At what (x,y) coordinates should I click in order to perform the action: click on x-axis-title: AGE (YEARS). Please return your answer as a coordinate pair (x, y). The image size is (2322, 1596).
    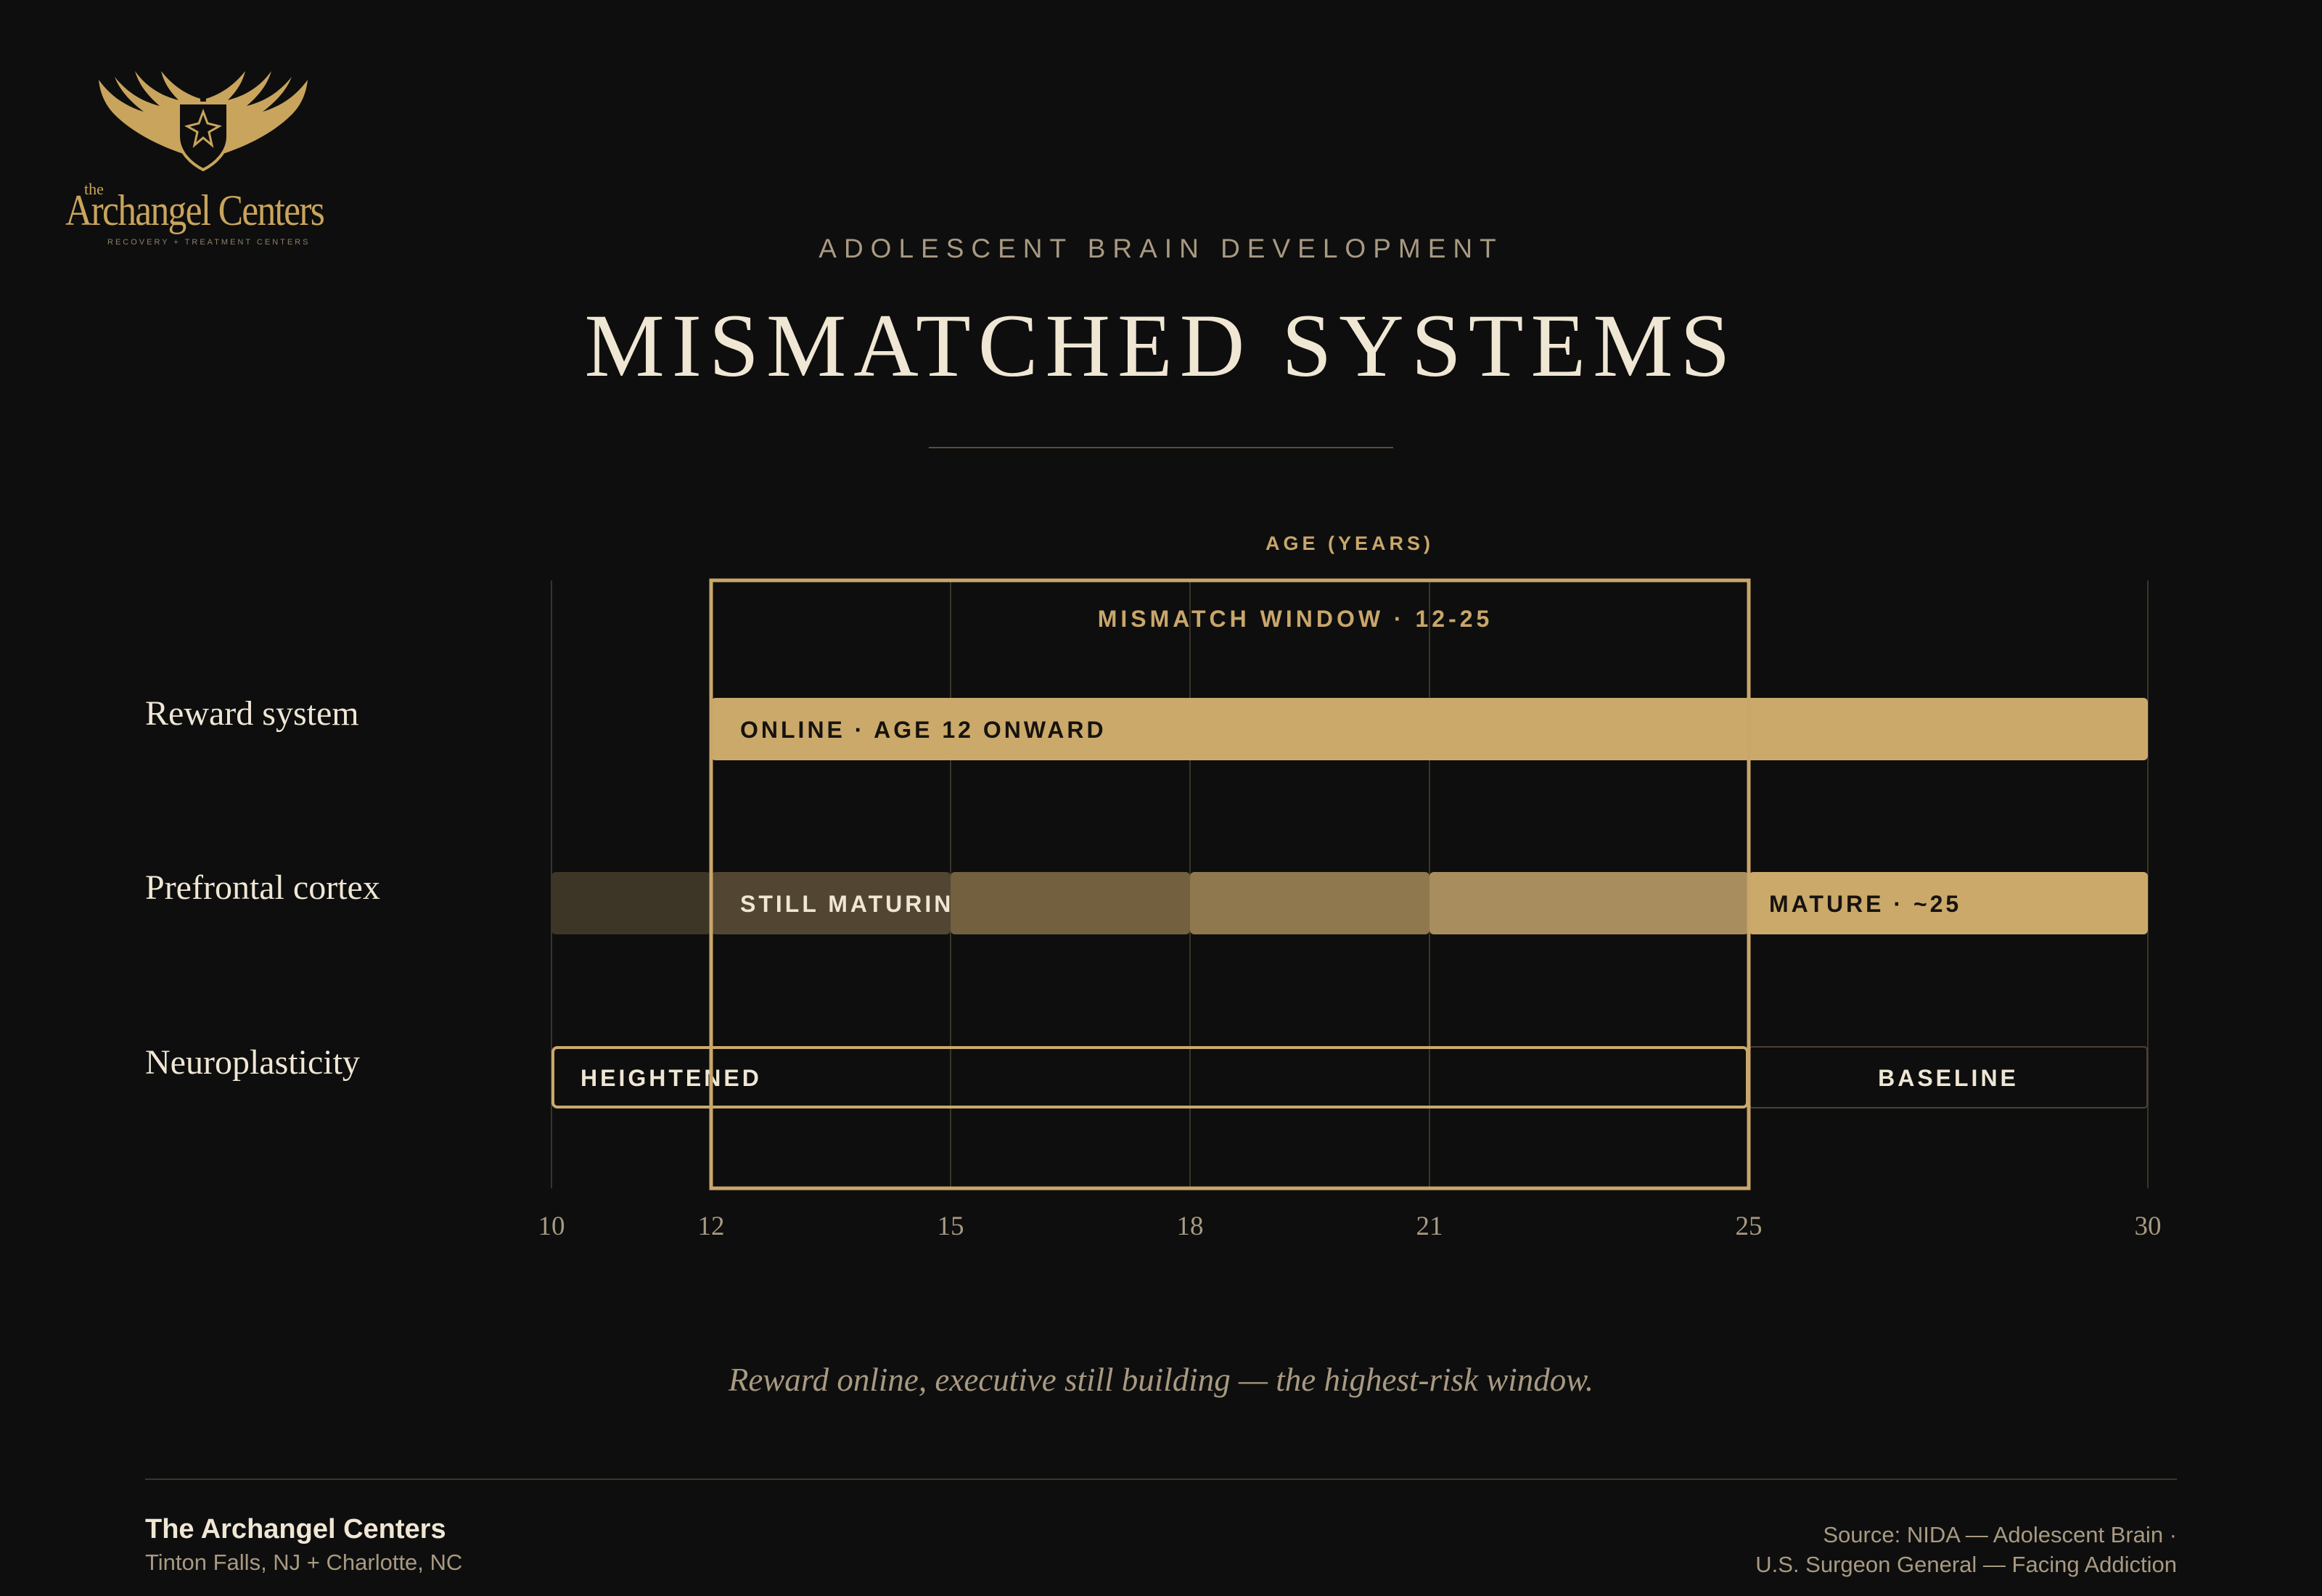
    Looking at the image, I should click on (1350, 543).